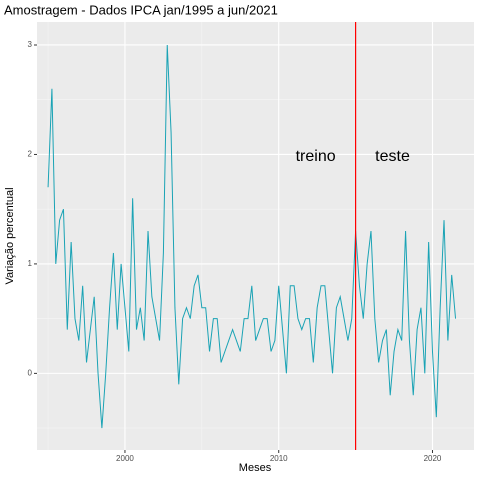  What do you see at coordinates (392, 156) in the screenshot?
I see `annotation: teste` at bounding box center [392, 156].